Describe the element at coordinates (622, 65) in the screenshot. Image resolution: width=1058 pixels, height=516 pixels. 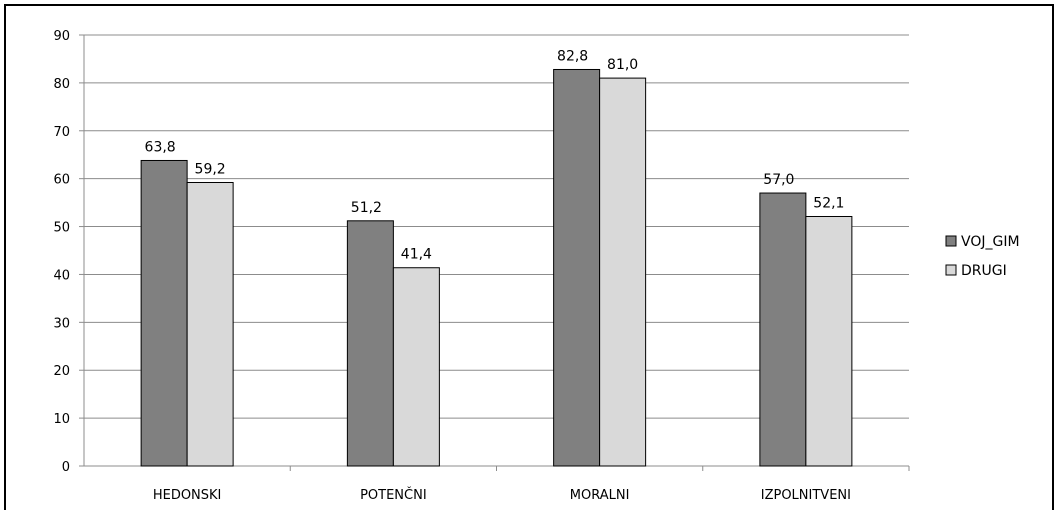
I see `data-label: 81,0` at that location.